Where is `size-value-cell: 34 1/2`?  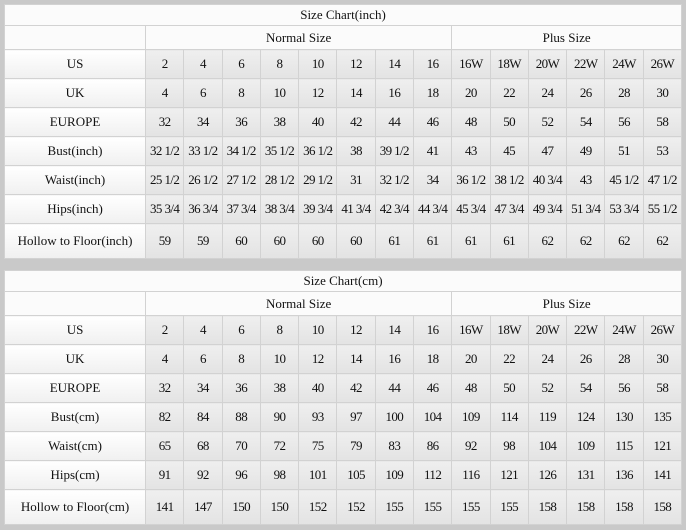
size-value-cell: 34 1/2 is located at coordinates (241, 151).